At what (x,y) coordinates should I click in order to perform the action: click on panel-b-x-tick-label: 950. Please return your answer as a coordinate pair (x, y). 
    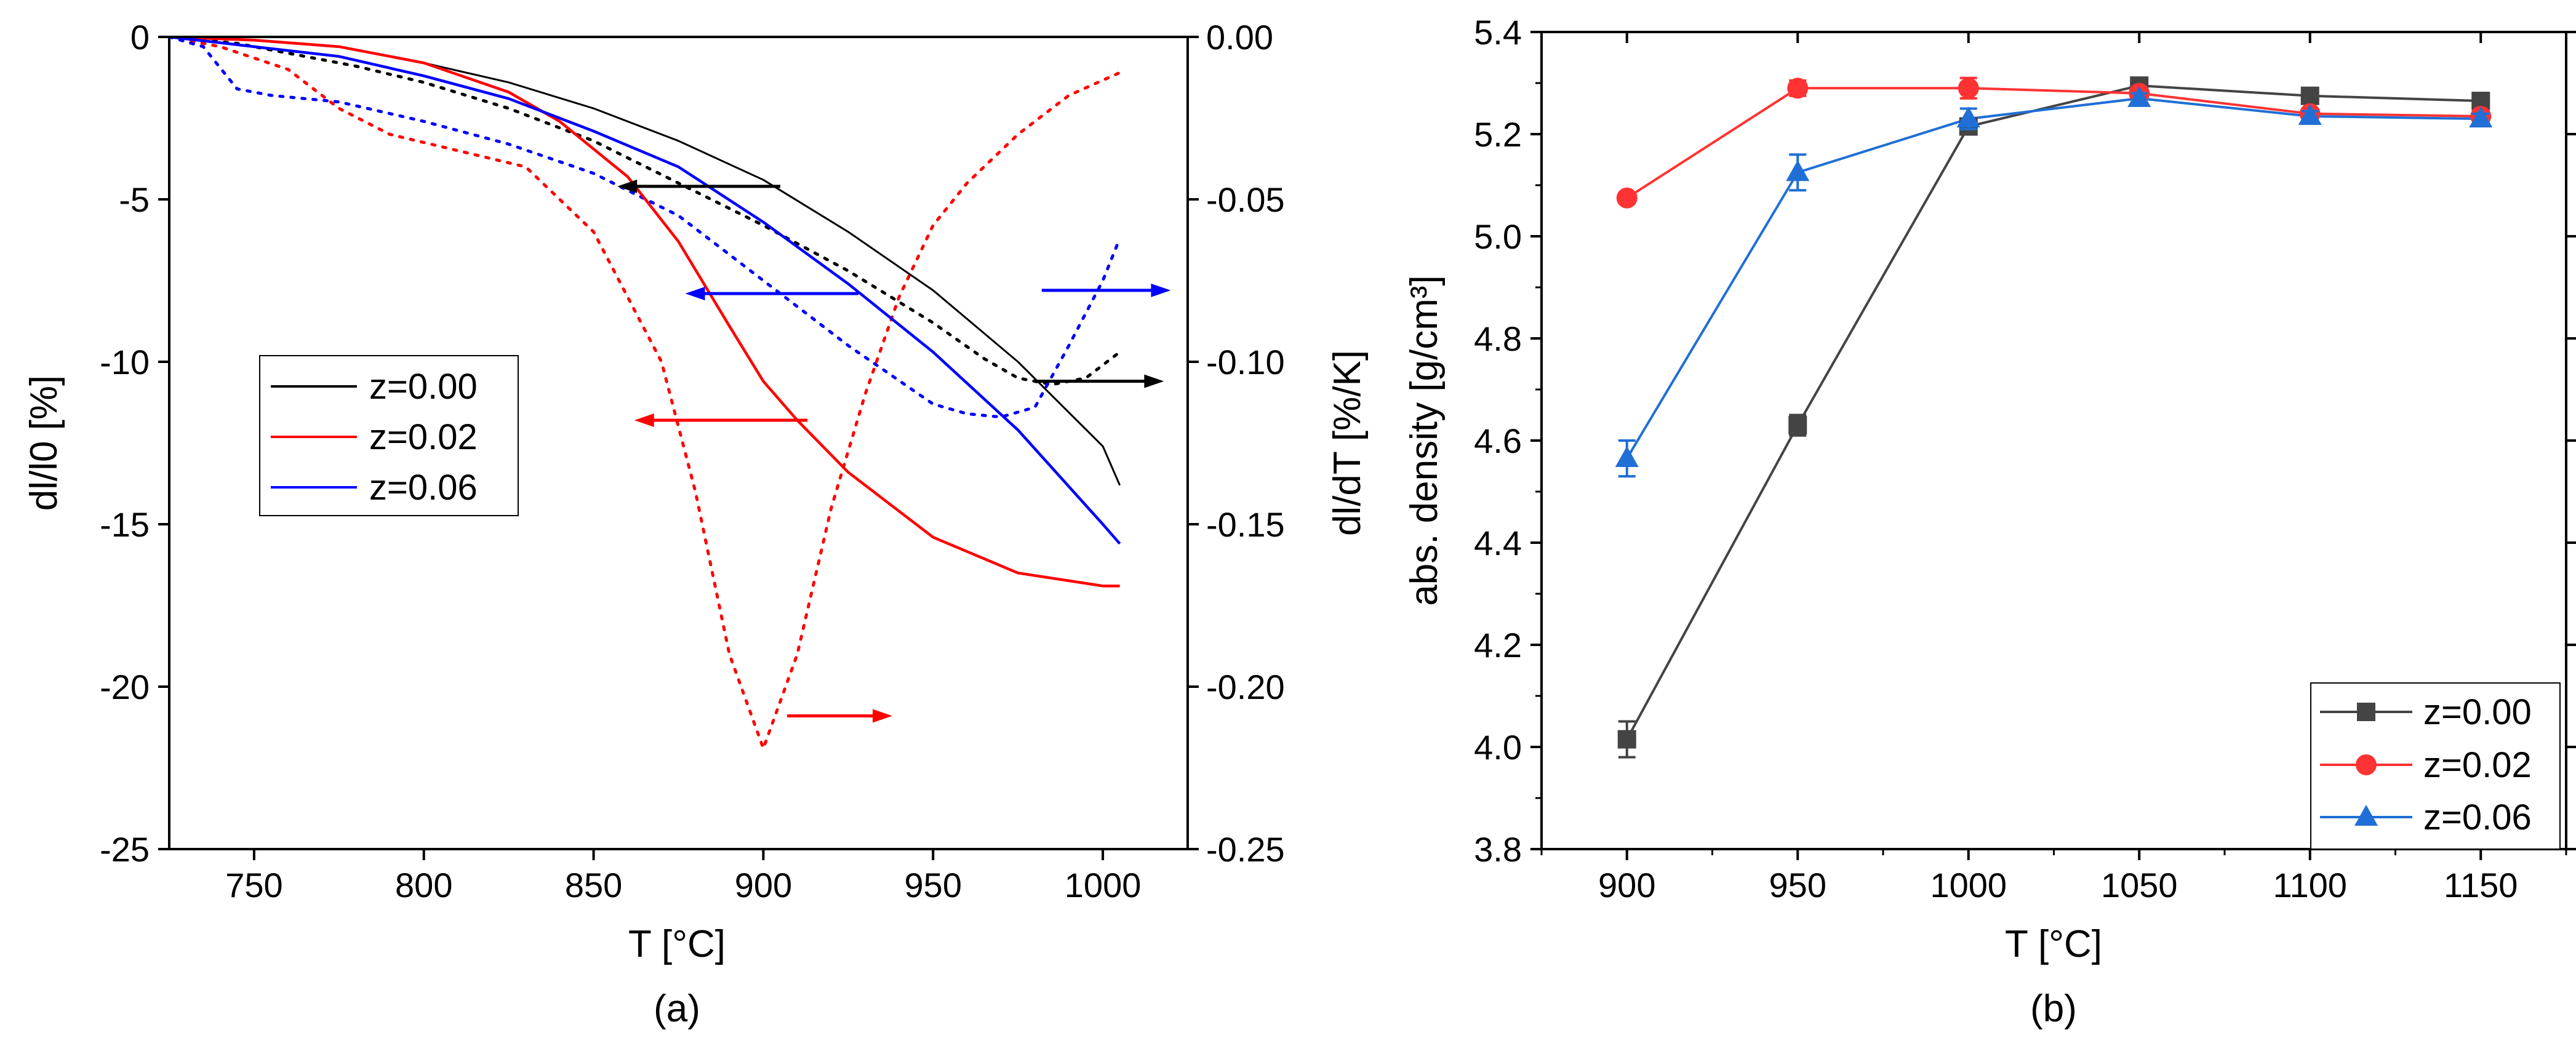
    Looking at the image, I should click on (1797, 885).